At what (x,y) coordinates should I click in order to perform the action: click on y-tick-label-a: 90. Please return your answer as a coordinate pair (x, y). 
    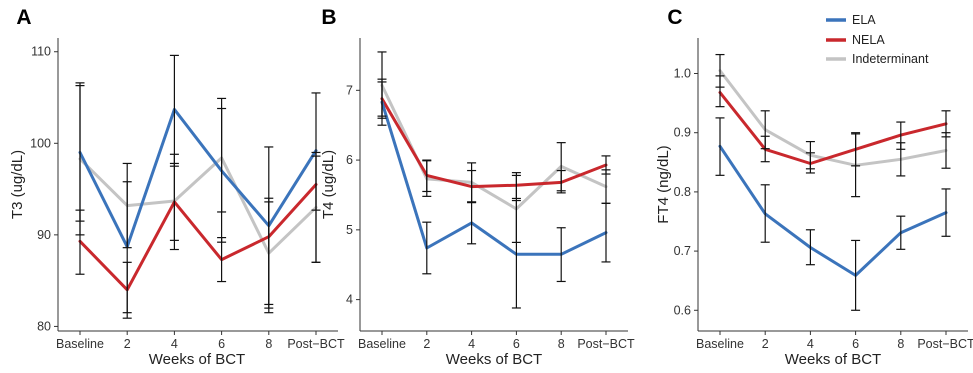
    Looking at the image, I should click on (44, 235).